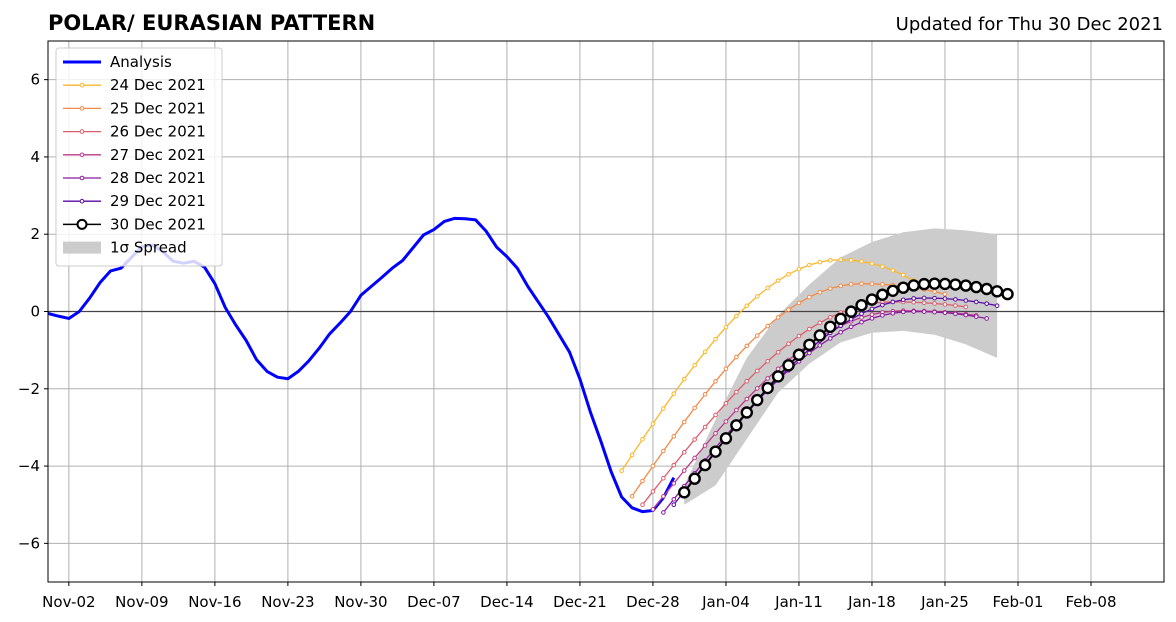  I want to click on y-tick-label: −4, so click(29, 466).